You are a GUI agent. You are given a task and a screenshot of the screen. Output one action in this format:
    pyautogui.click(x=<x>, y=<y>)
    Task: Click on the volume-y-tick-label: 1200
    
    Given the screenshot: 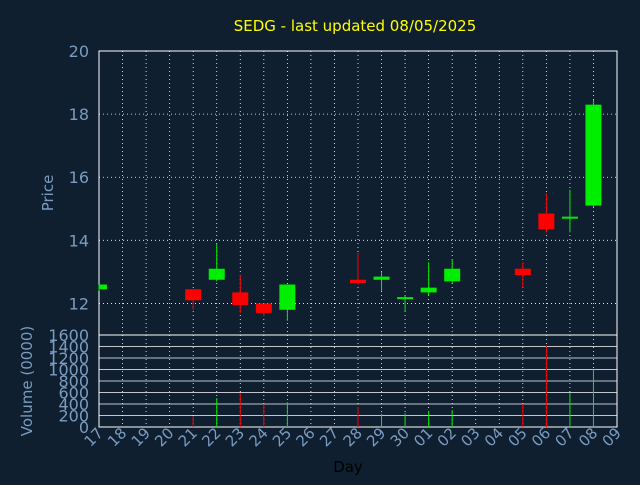 What is the action you would take?
    pyautogui.click(x=68, y=358)
    